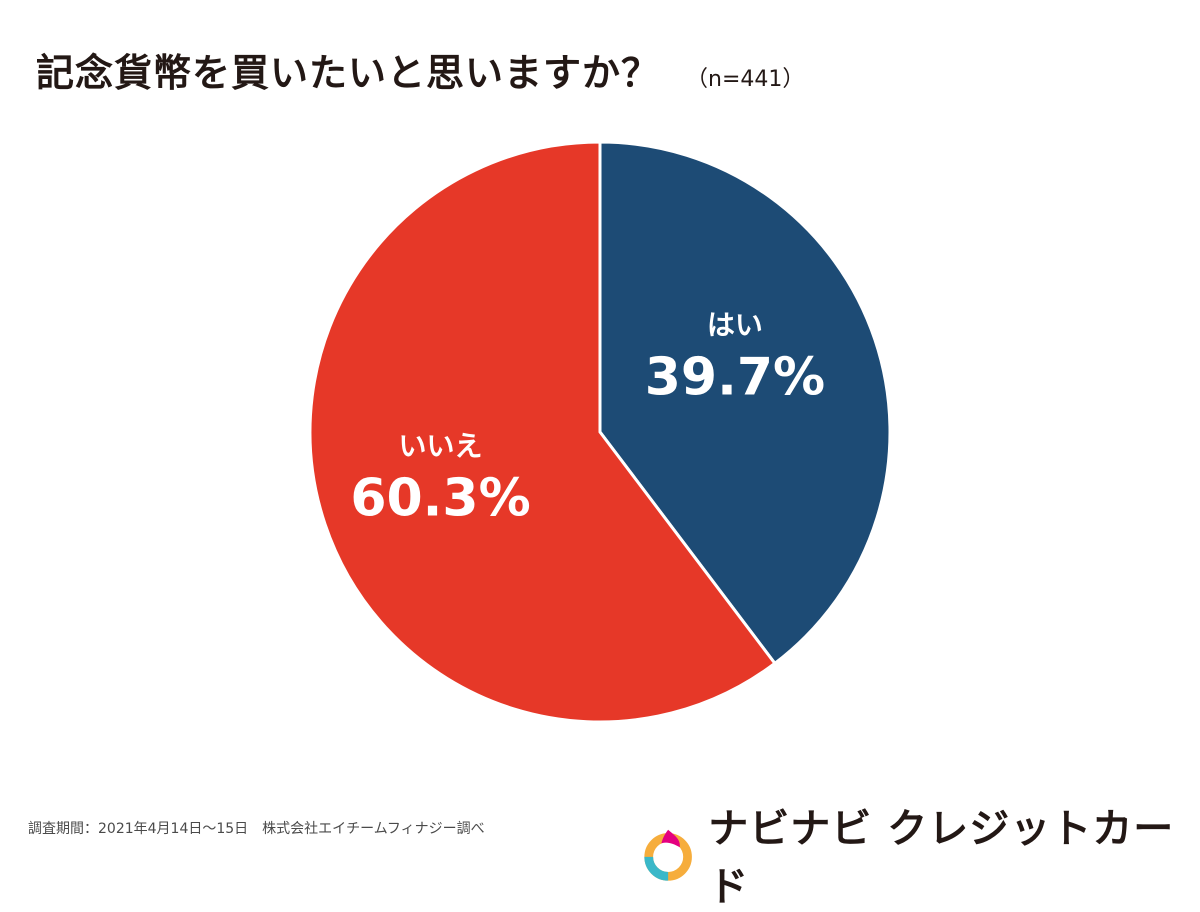 The height and width of the screenshot is (912, 1200). Describe the element at coordinates (348, 73) in the screenshot. I see `chart-title: 記念貨幣を買いたいと思いますか？` at that location.